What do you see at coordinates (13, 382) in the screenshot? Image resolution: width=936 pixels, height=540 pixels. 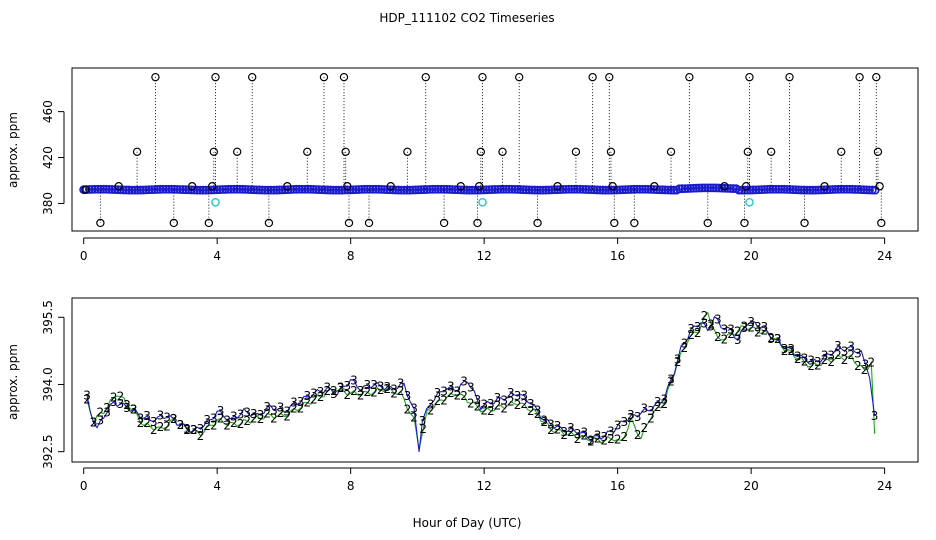 I see `panel2-ylabel: approx. ppm` at bounding box center [13, 382].